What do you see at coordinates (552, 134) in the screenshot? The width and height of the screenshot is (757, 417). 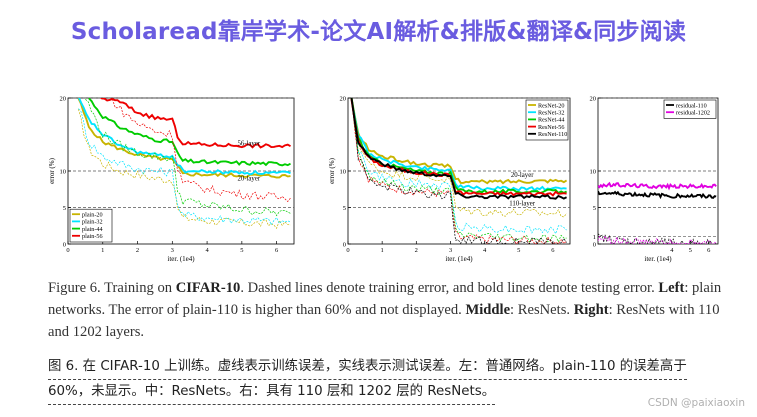 I see `middle-legend-label: ResNet-110` at bounding box center [552, 134].